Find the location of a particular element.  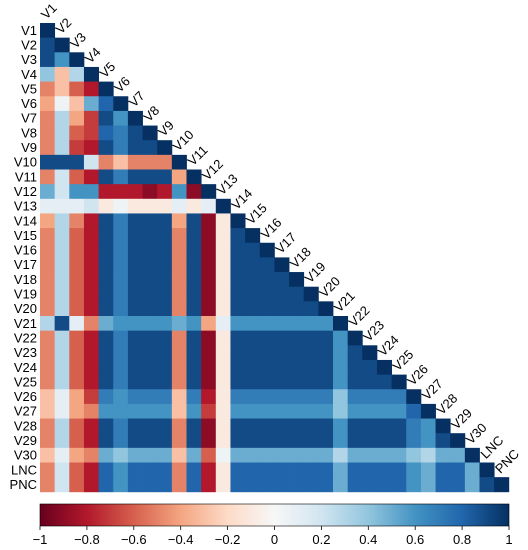

row-label-V18: V18 is located at coordinates (25, 279).